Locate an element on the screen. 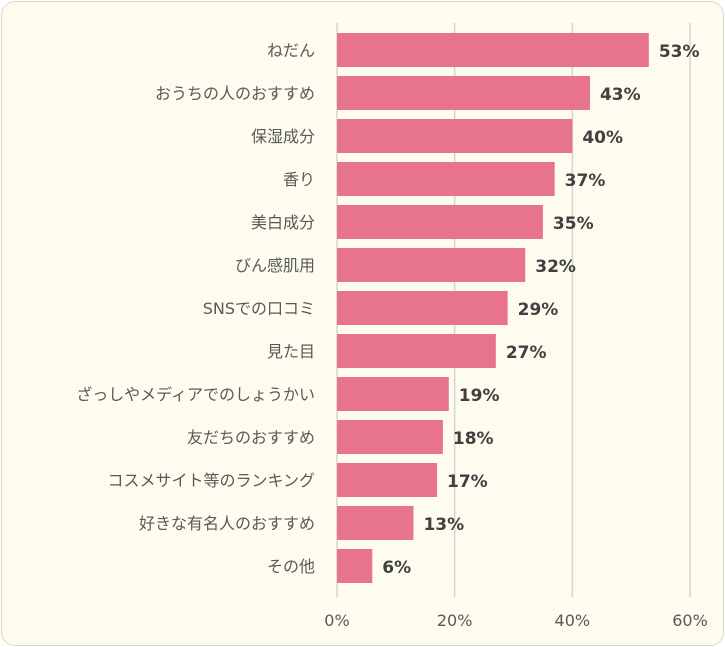 The width and height of the screenshot is (725, 647). category-label: 香り is located at coordinates (299, 179).